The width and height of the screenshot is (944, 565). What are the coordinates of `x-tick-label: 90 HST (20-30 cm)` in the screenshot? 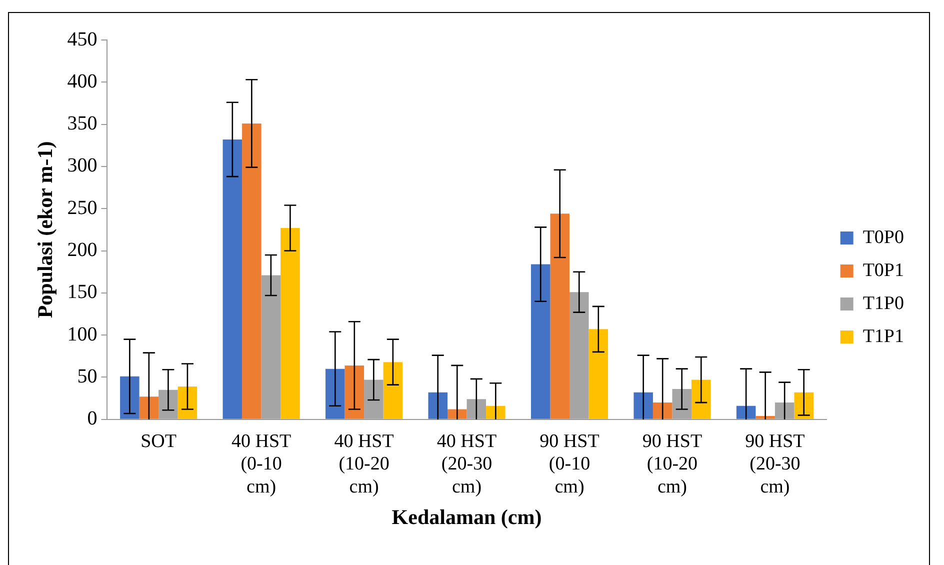 It's located at (775, 464).